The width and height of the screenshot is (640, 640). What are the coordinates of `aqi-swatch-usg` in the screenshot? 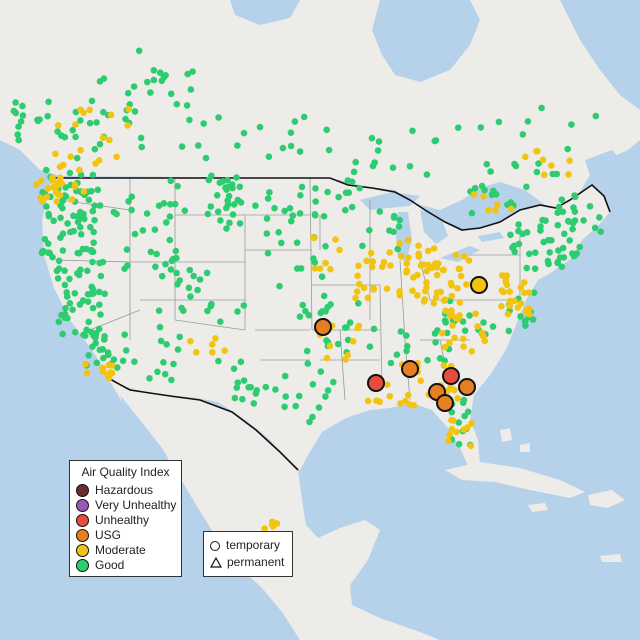 It's located at (82, 535).